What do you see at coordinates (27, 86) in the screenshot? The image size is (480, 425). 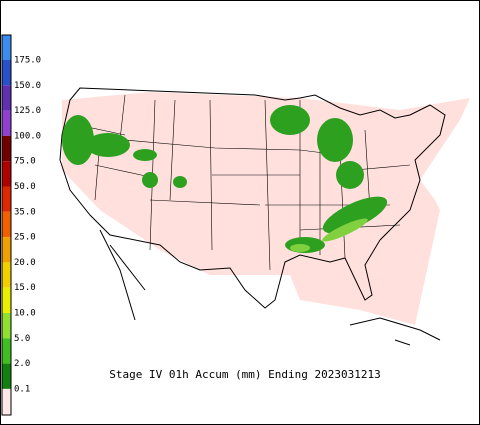 I see `legend-label: 150.0` at bounding box center [27, 86].